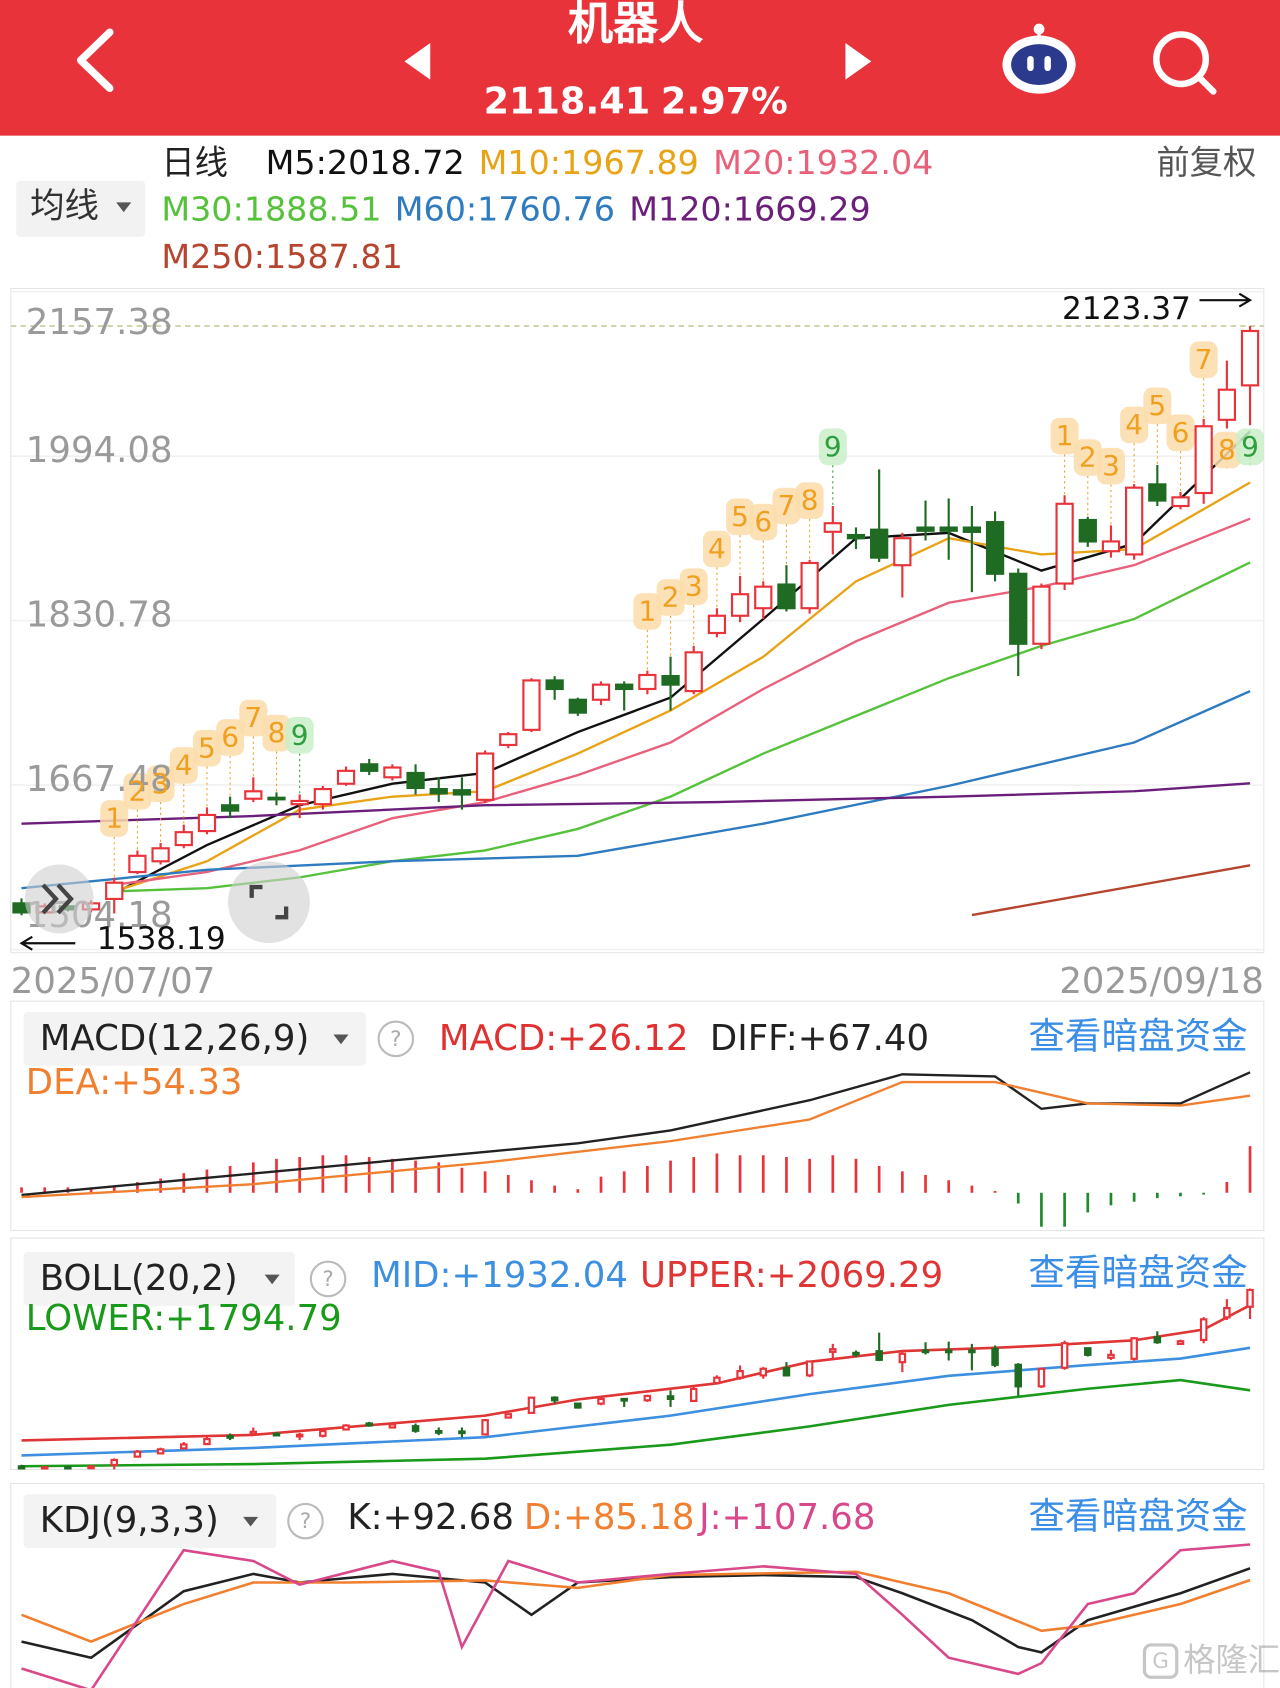  I want to click on y-tick-label: 1830.78, so click(99, 614).